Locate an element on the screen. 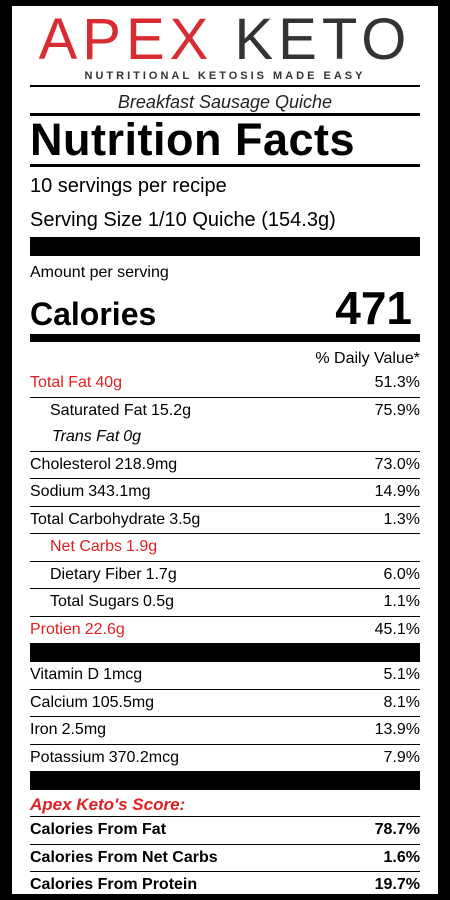  nutrient-dv: 14.9% is located at coordinates (397, 492).